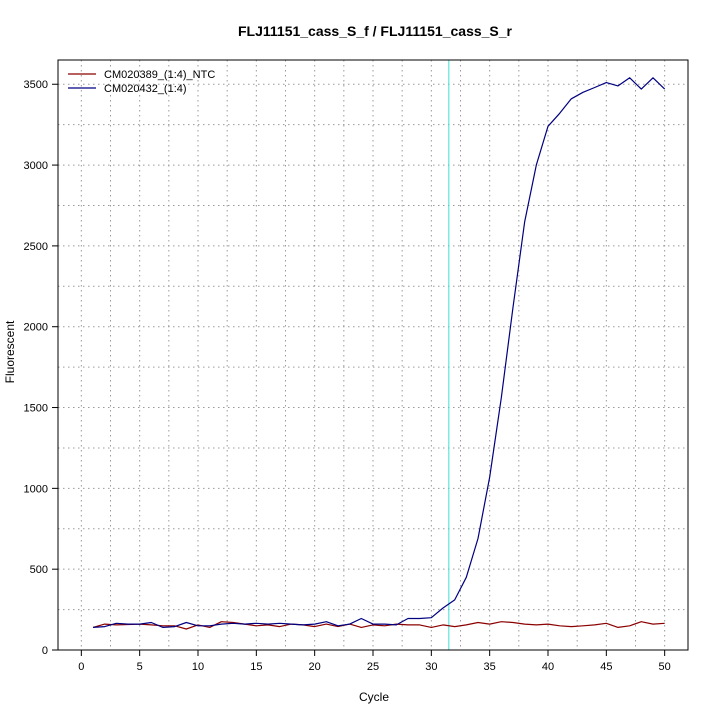 This screenshot has width=720, height=720. What do you see at coordinates (431, 667) in the screenshot?
I see `x-tick-label: 30` at bounding box center [431, 667].